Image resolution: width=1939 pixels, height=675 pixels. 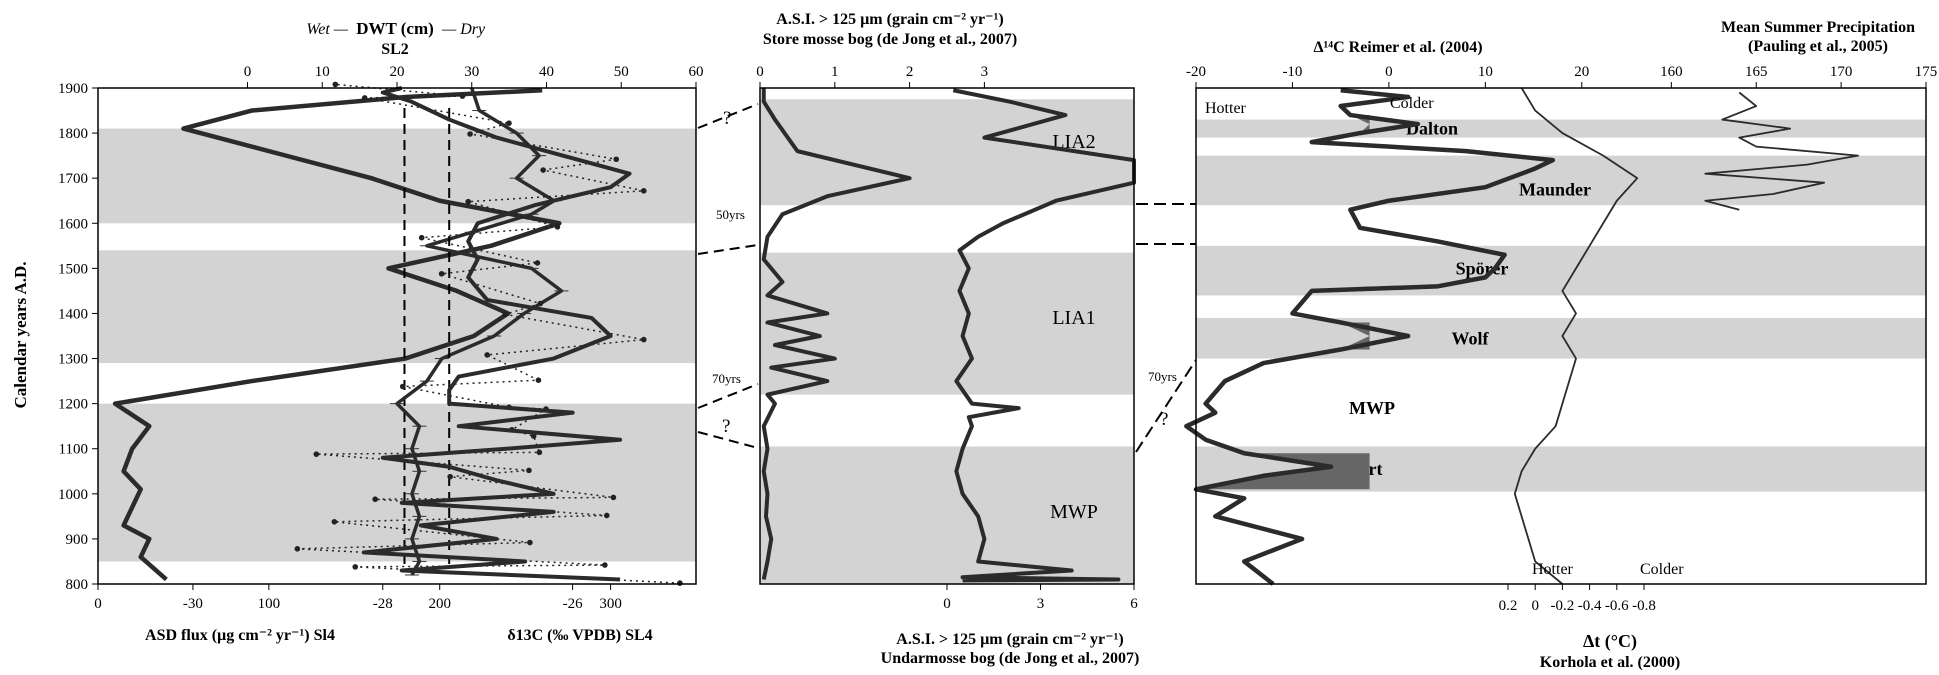 What do you see at coordinates (696, 72) in the screenshot?
I see `dwt-tick-label-60: 60` at bounding box center [696, 72].